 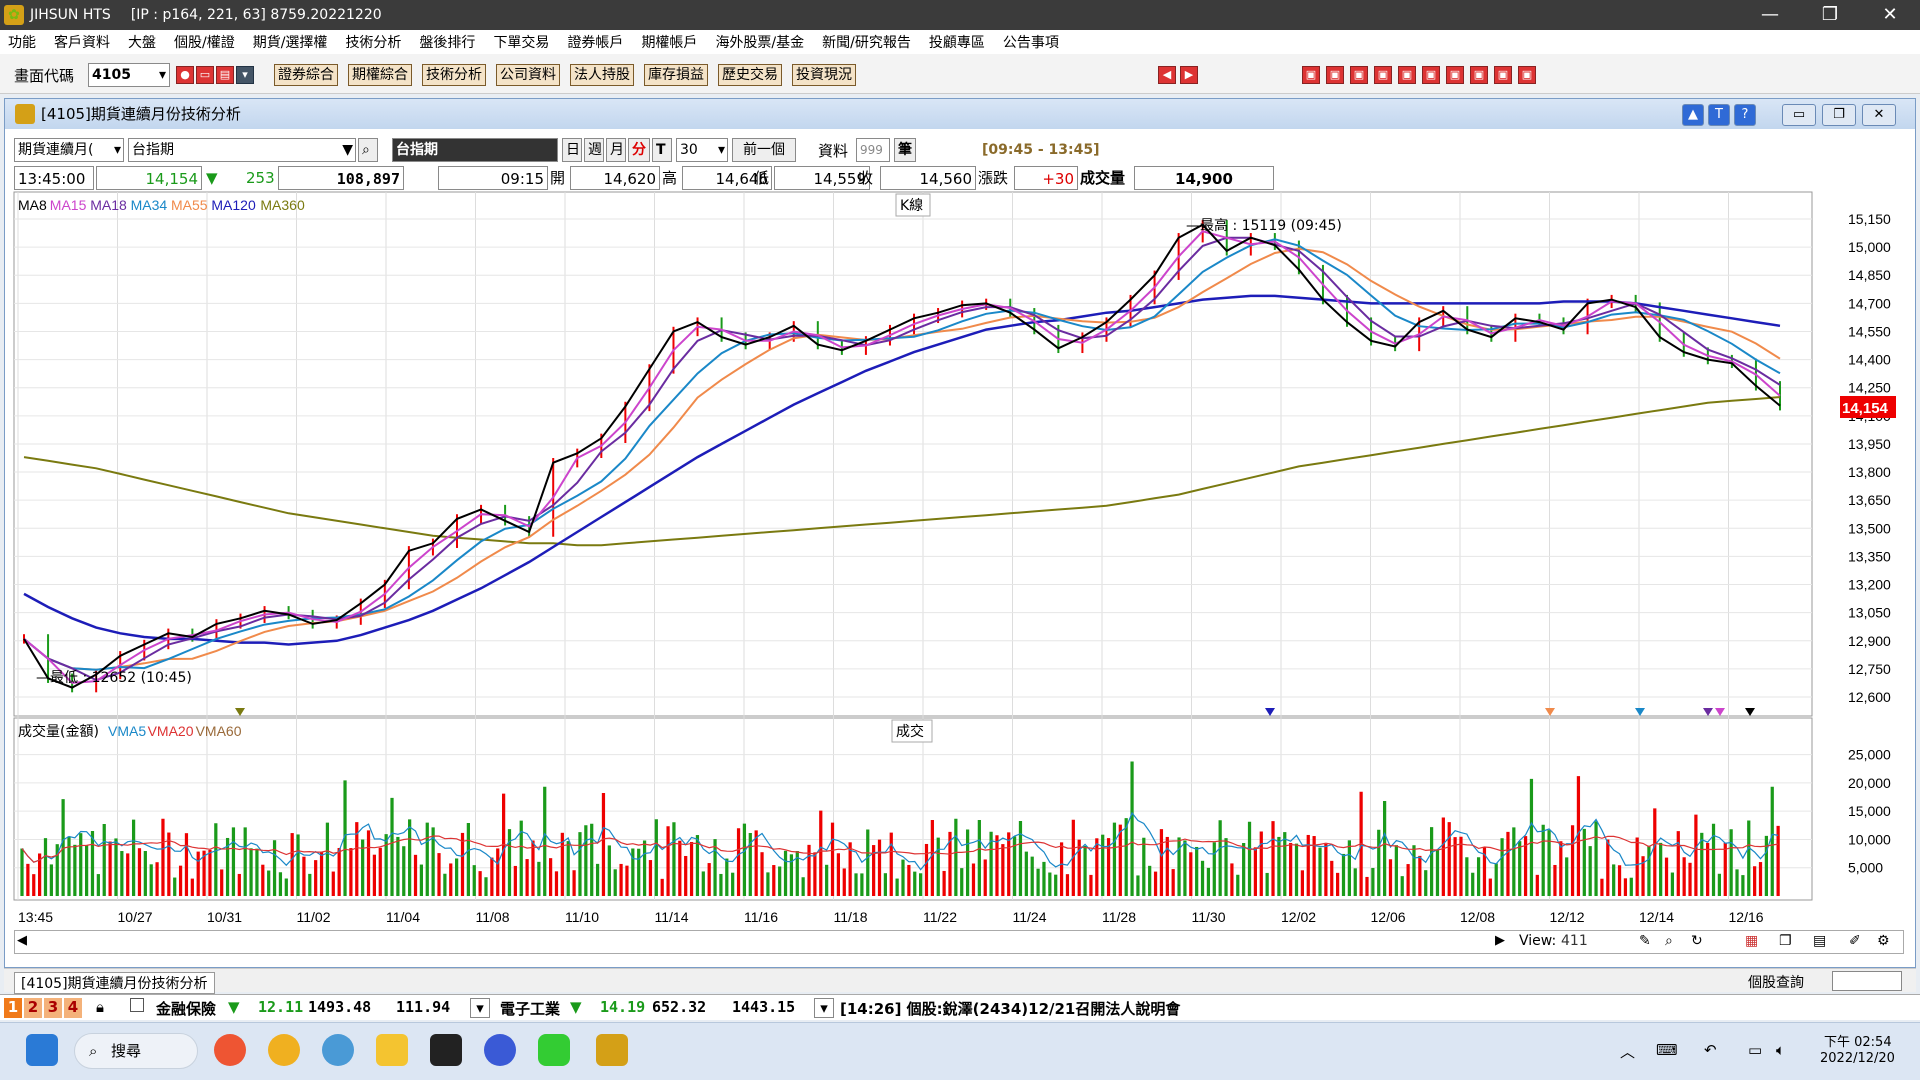 I want to click on menu-item-9: 期權帳戶, so click(x=669, y=43).